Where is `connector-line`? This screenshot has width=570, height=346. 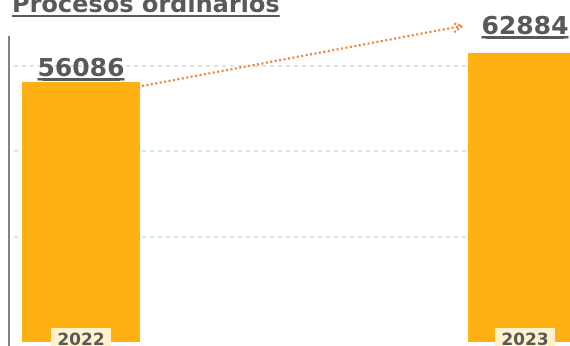 connector-line is located at coordinates (302, 56).